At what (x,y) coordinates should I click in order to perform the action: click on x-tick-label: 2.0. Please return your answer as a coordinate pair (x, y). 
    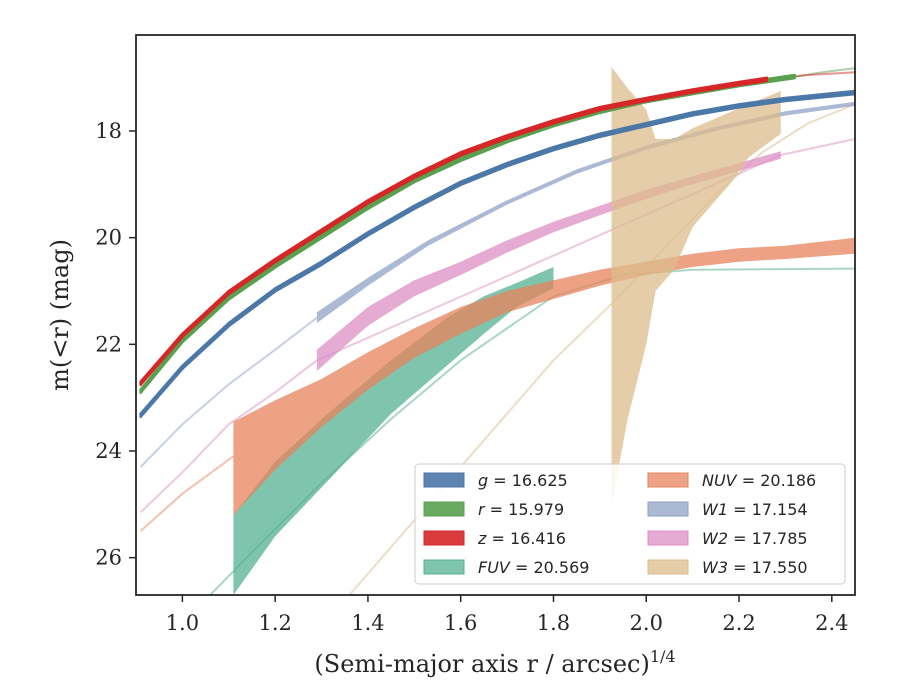
    Looking at the image, I should click on (646, 623).